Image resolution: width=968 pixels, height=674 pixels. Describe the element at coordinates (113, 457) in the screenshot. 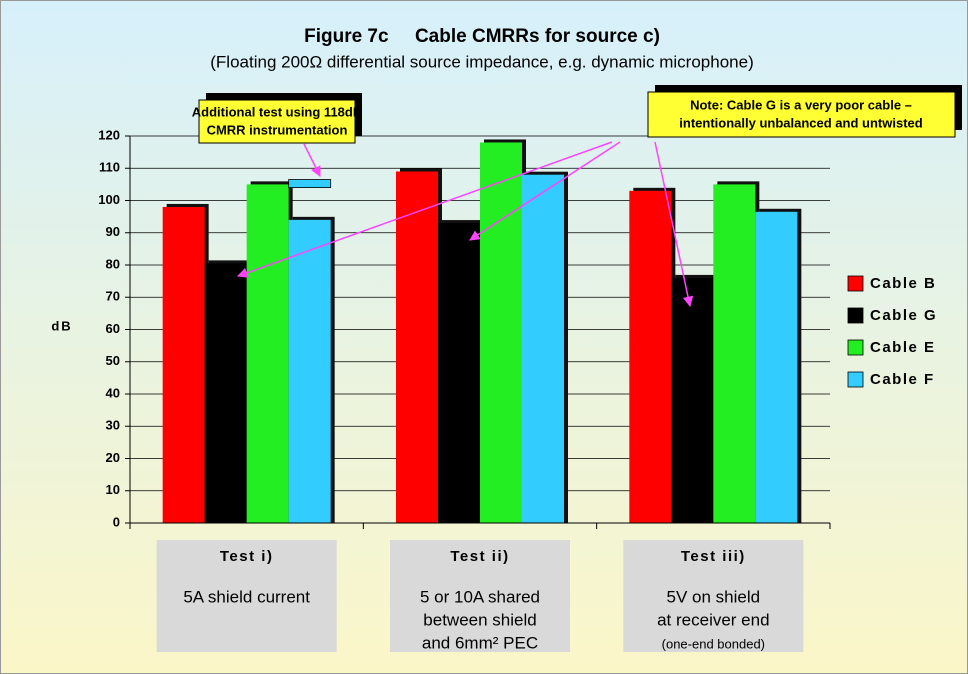

I see `y-tick-label: 20` at that location.